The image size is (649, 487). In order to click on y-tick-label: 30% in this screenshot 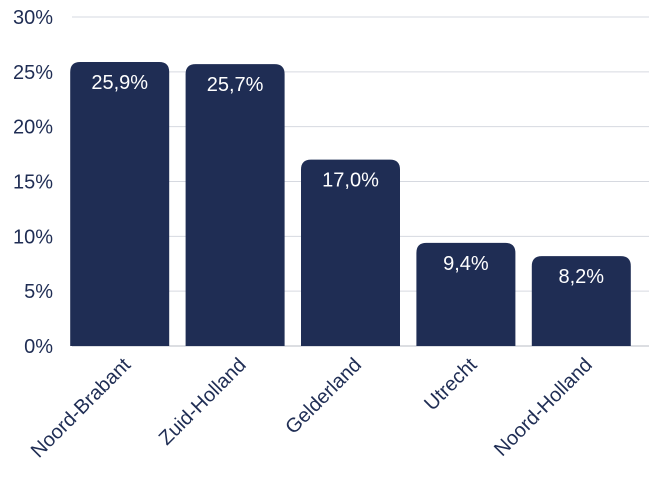, I will do `click(33, 18)`.